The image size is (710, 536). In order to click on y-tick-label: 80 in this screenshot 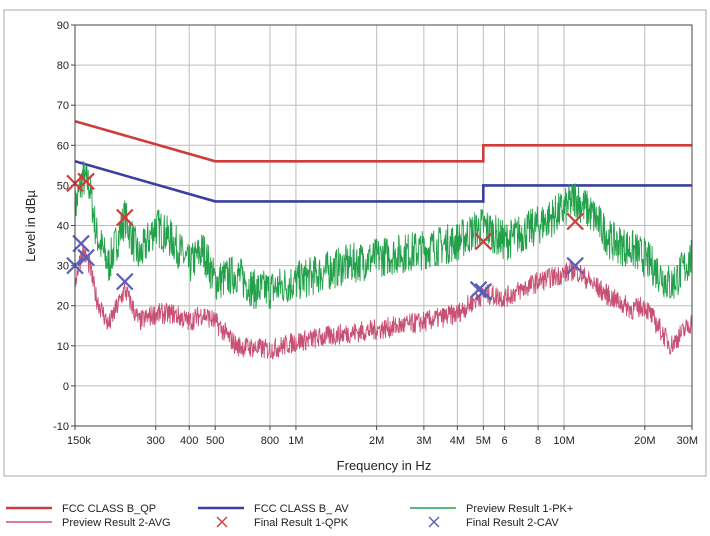, I will do `click(63, 66)`.